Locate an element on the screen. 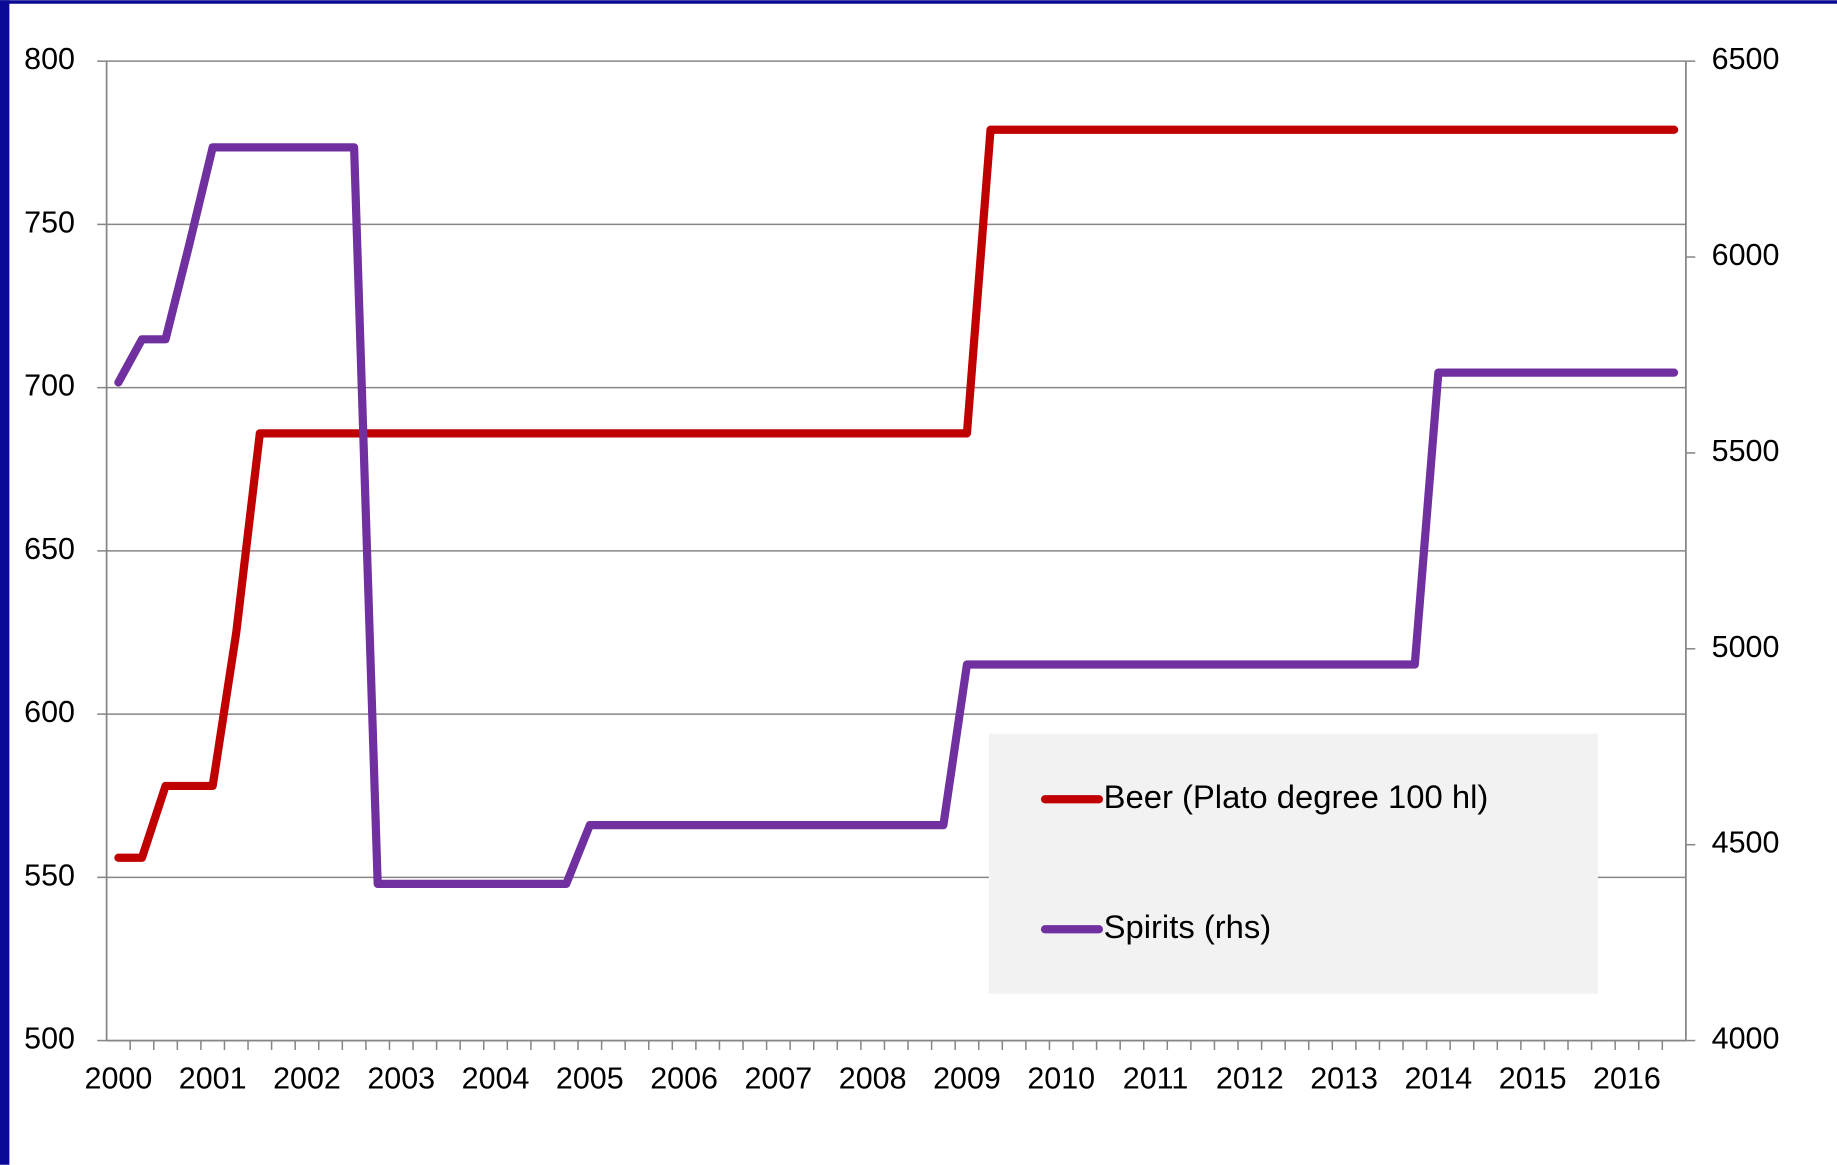 The height and width of the screenshot is (1165, 1837). legend-label: Spirits (rhs) is located at coordinates (1188, 926).